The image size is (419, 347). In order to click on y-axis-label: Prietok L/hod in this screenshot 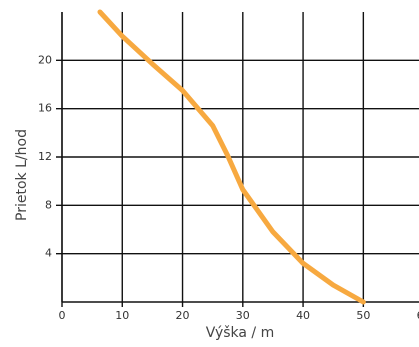, I will do `click(22, 175)`.